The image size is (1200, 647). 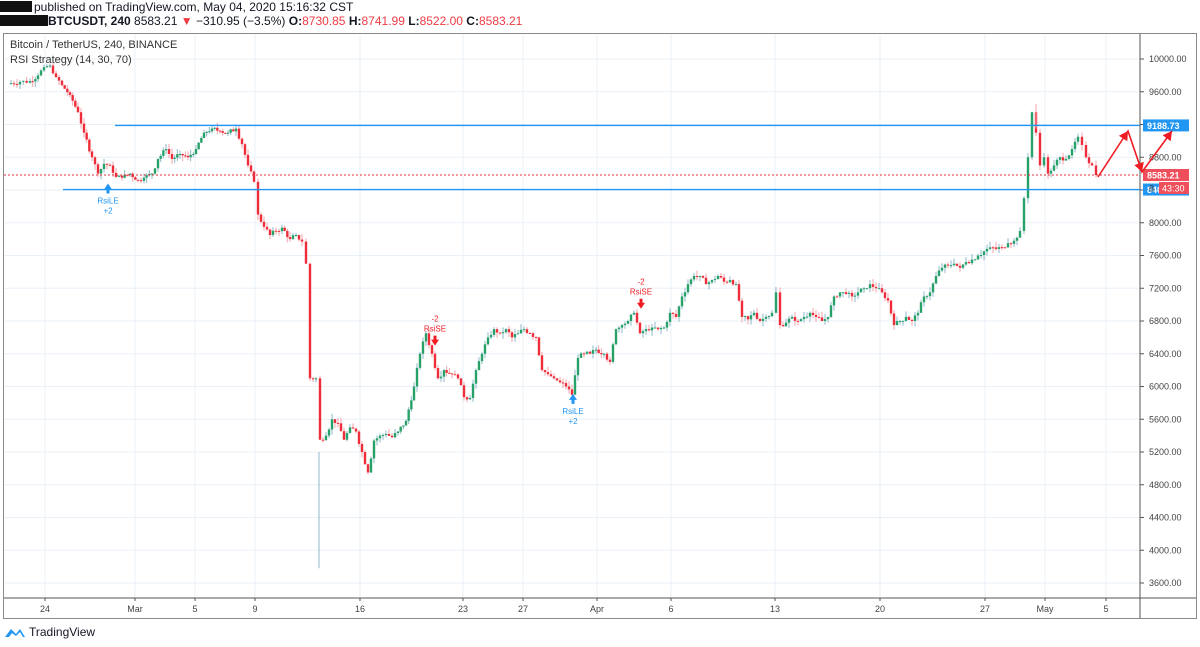 I want to click on annotation-arrow-path, so click(x=1135, y=153).